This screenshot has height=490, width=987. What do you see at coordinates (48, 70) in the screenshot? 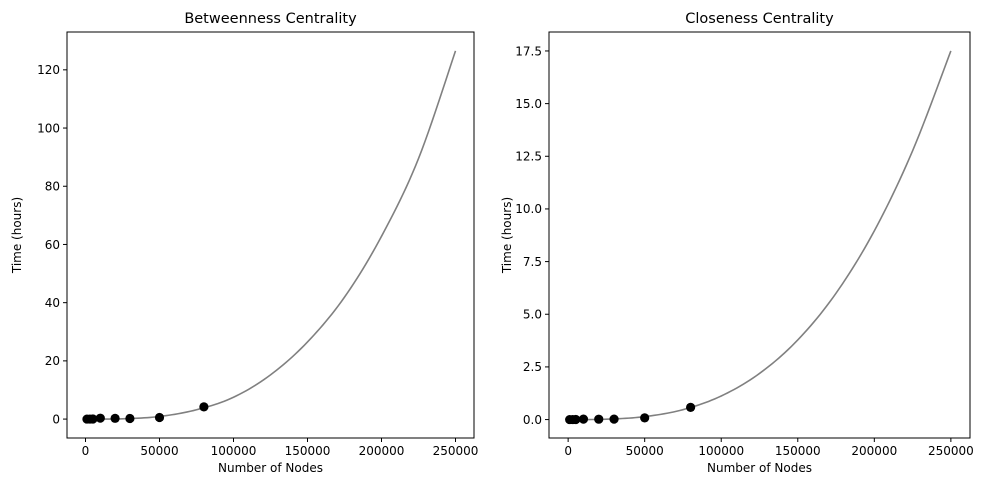
I see `betweenness-y-tick-label: 120` at bounding box center [48, 70].